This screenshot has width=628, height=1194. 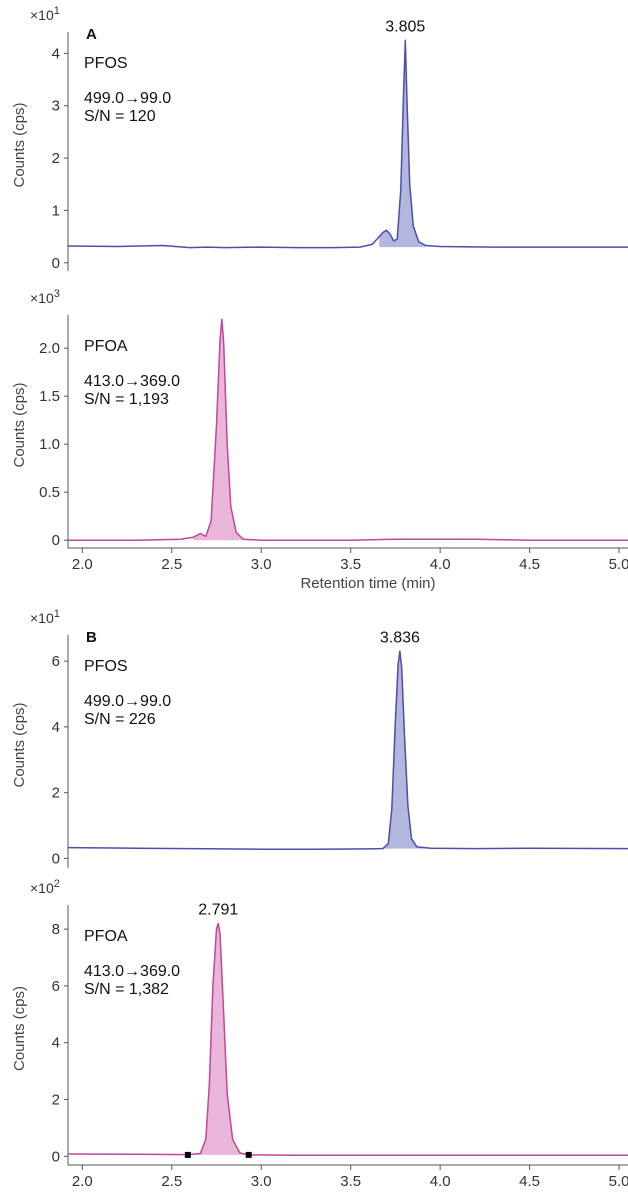 What do you see at coordinates (120, 116) in the screenshot?
I see `signal-to-noise-label: S/N = 120` at bounding box center [120, 116].